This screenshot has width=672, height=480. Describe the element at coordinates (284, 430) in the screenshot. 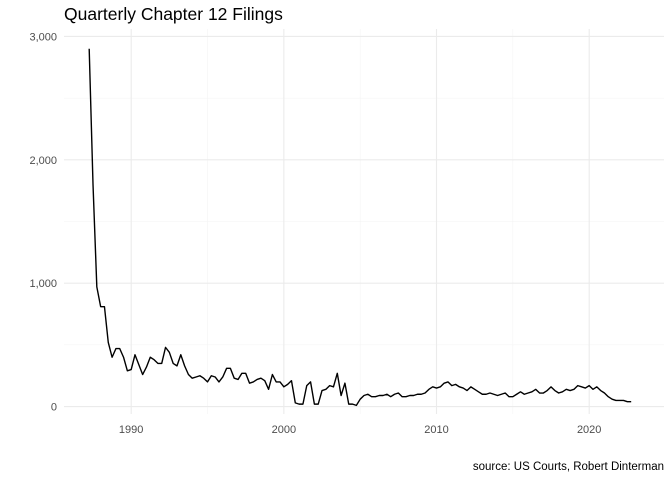

I see `x-tick-label: 2000` at that location.